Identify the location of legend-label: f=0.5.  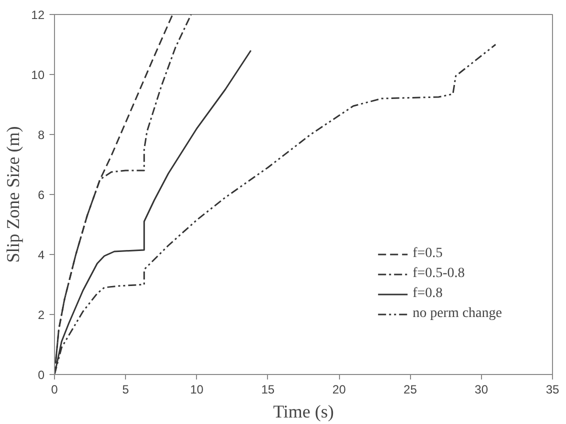
(427, 254).